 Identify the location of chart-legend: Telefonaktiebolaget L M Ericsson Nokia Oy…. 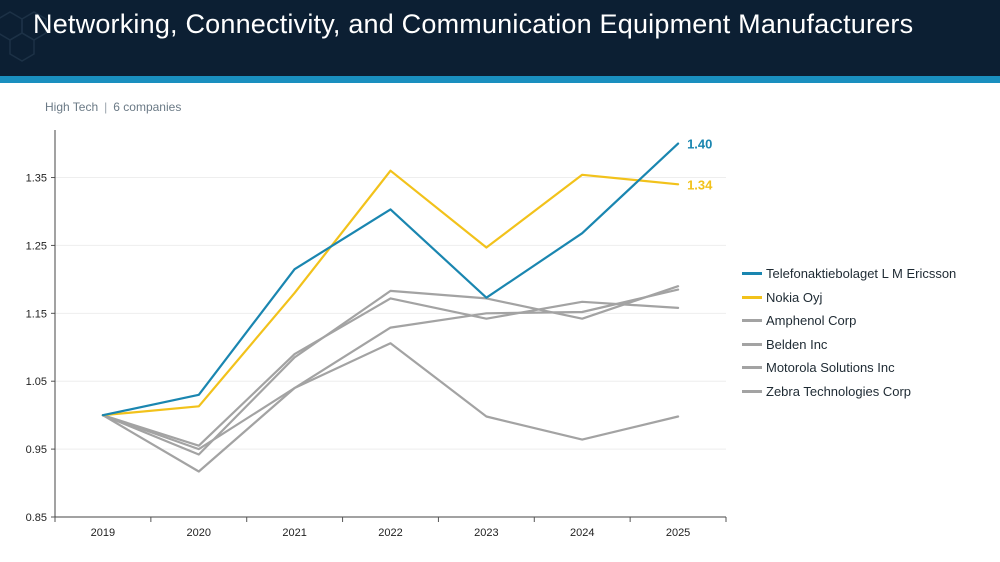
(867, 332).